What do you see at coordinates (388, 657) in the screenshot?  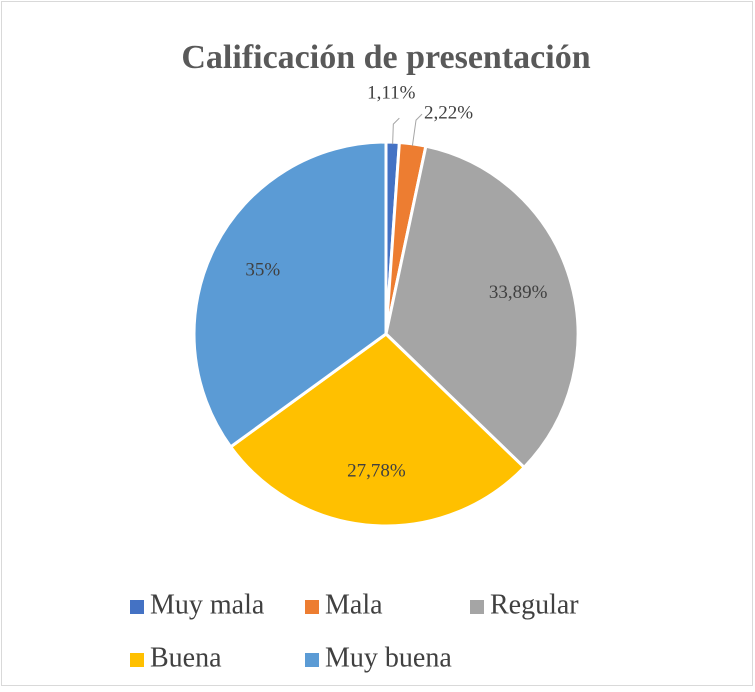 I see `legend-label: Muy buena` at bounding box center [388, 657].